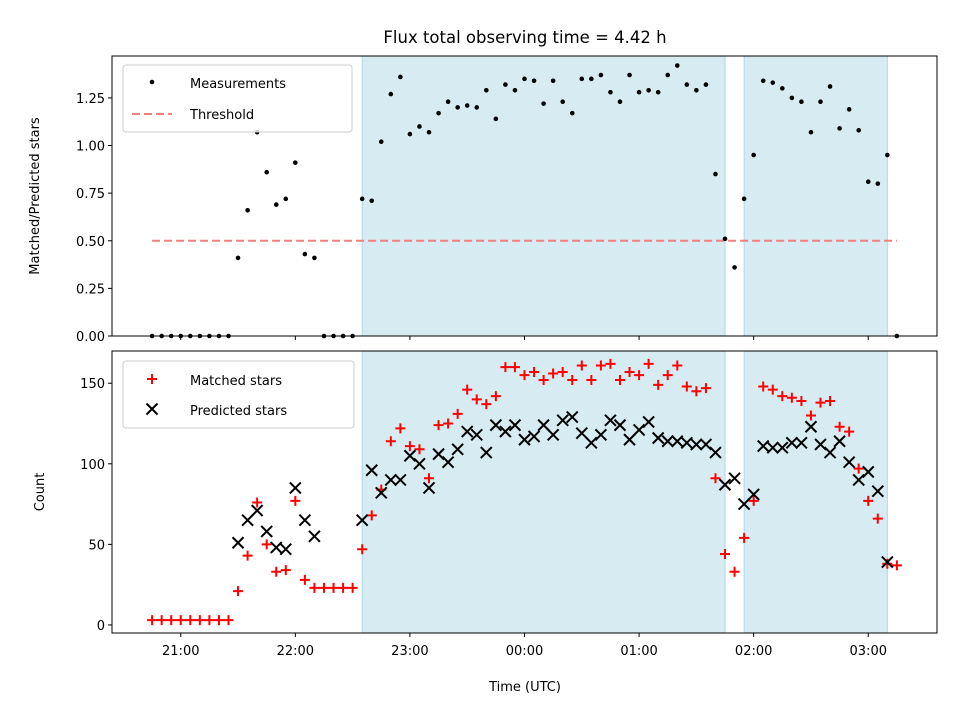  What do you see at coordinates (35, 196) in the screenshot?
I see `top-y-axis-label: Matched/Predicted stars` at bounding box center [35, 196].